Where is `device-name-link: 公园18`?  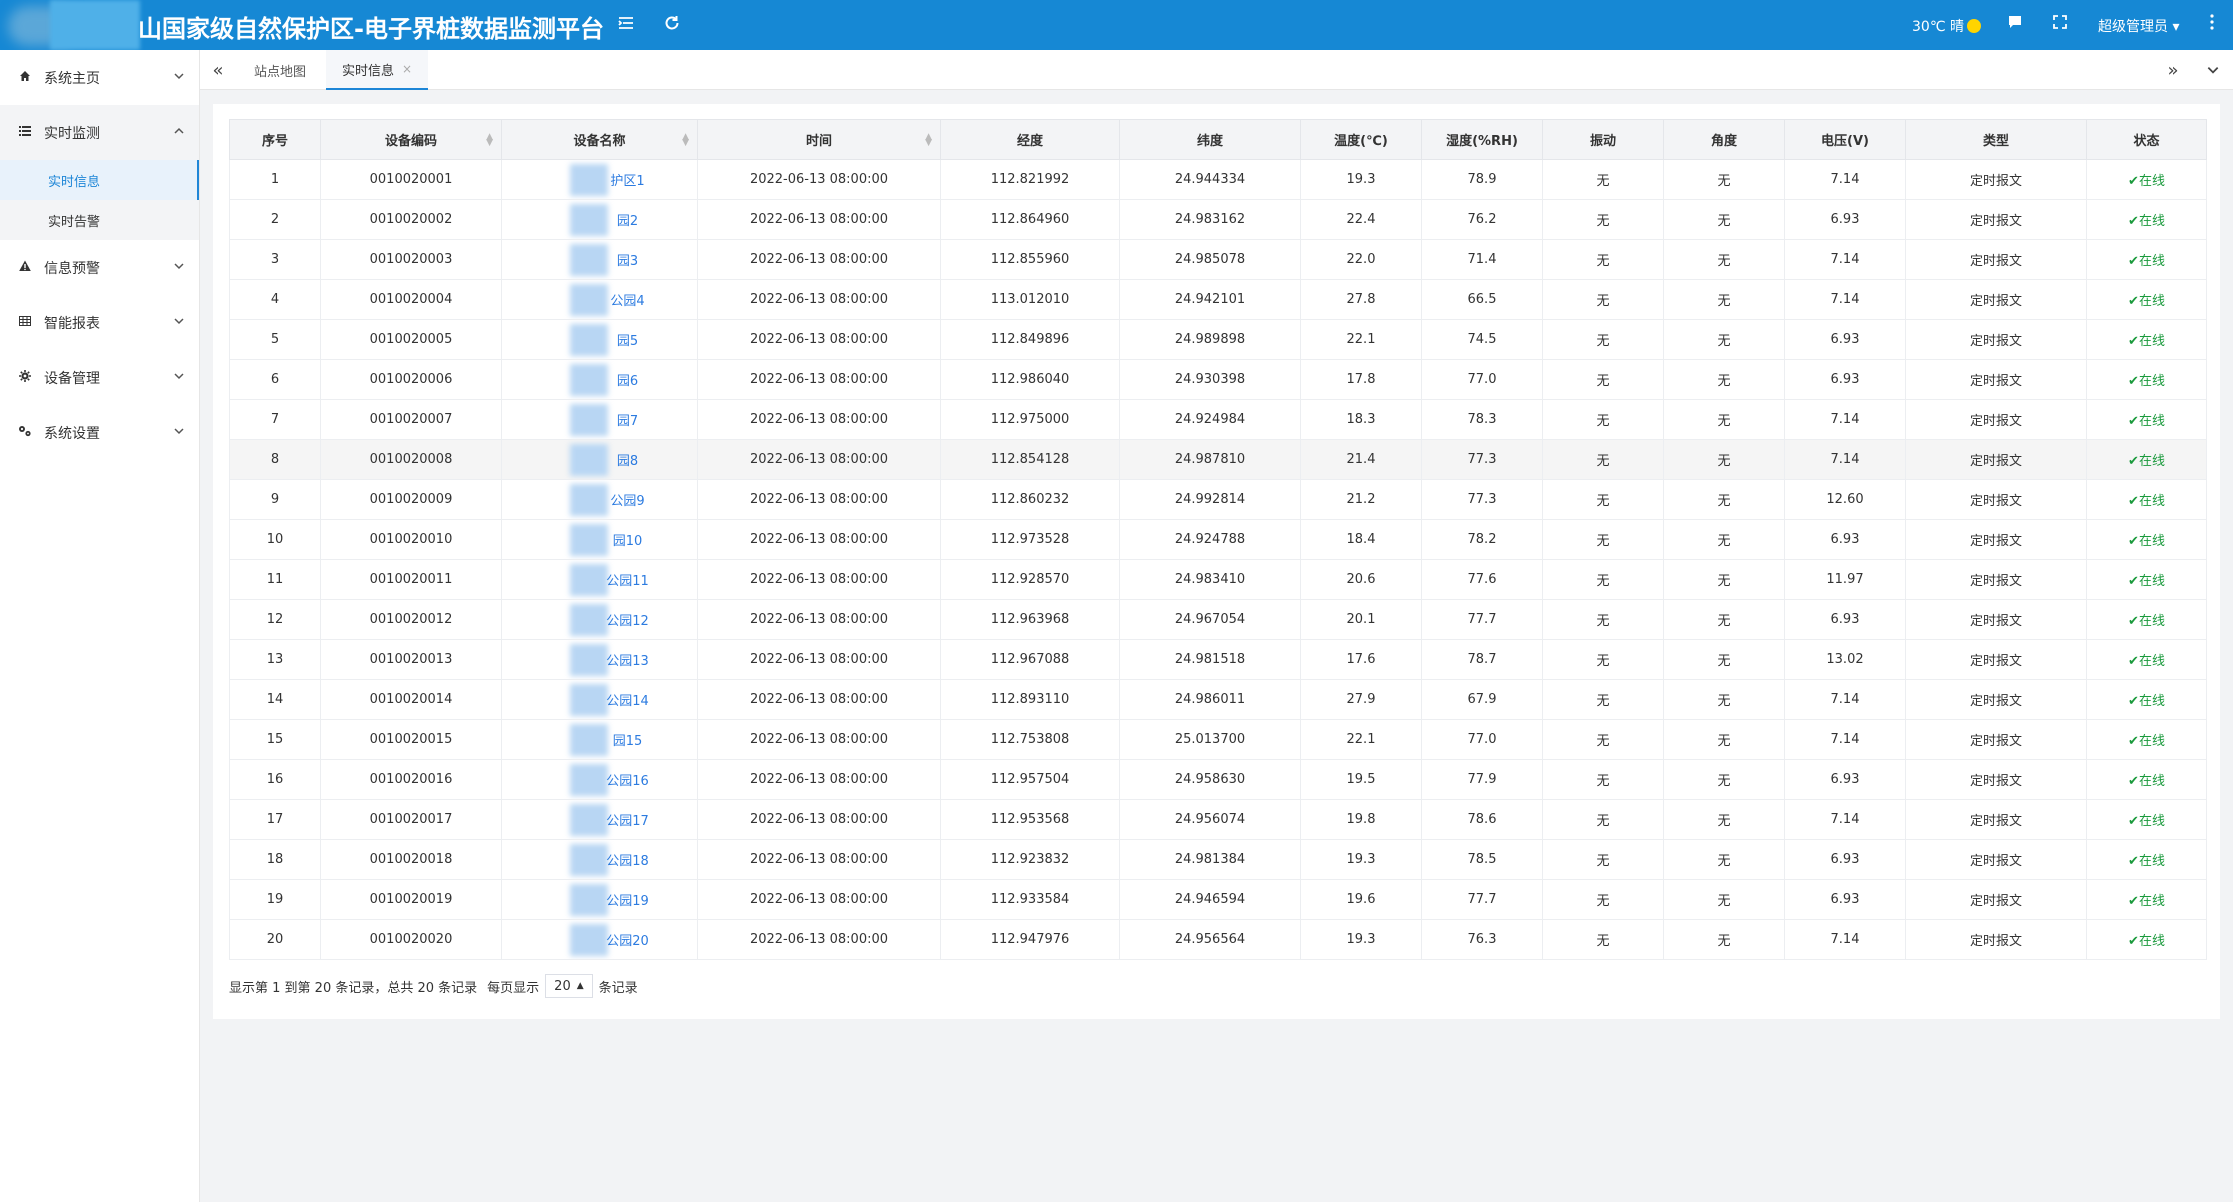
device-name-link: 公园18 is located at coordinates (627, 861).